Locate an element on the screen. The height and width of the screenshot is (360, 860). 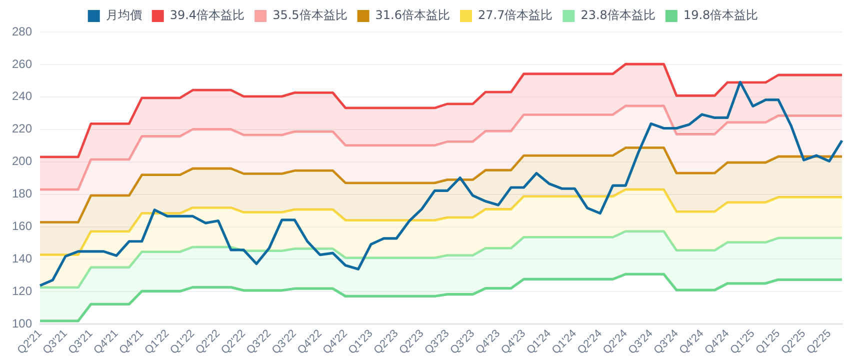
y-tick-label: 140 is located at coordinates (22, 259).